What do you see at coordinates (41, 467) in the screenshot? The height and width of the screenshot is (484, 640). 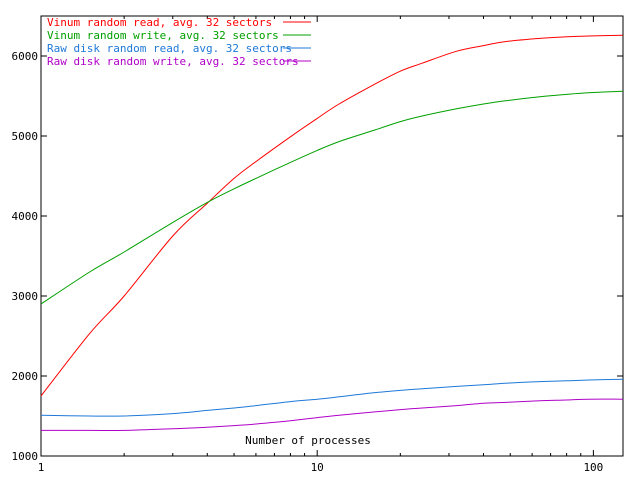 I see `x-tick-label: 1` at bounding box center [41, 467].